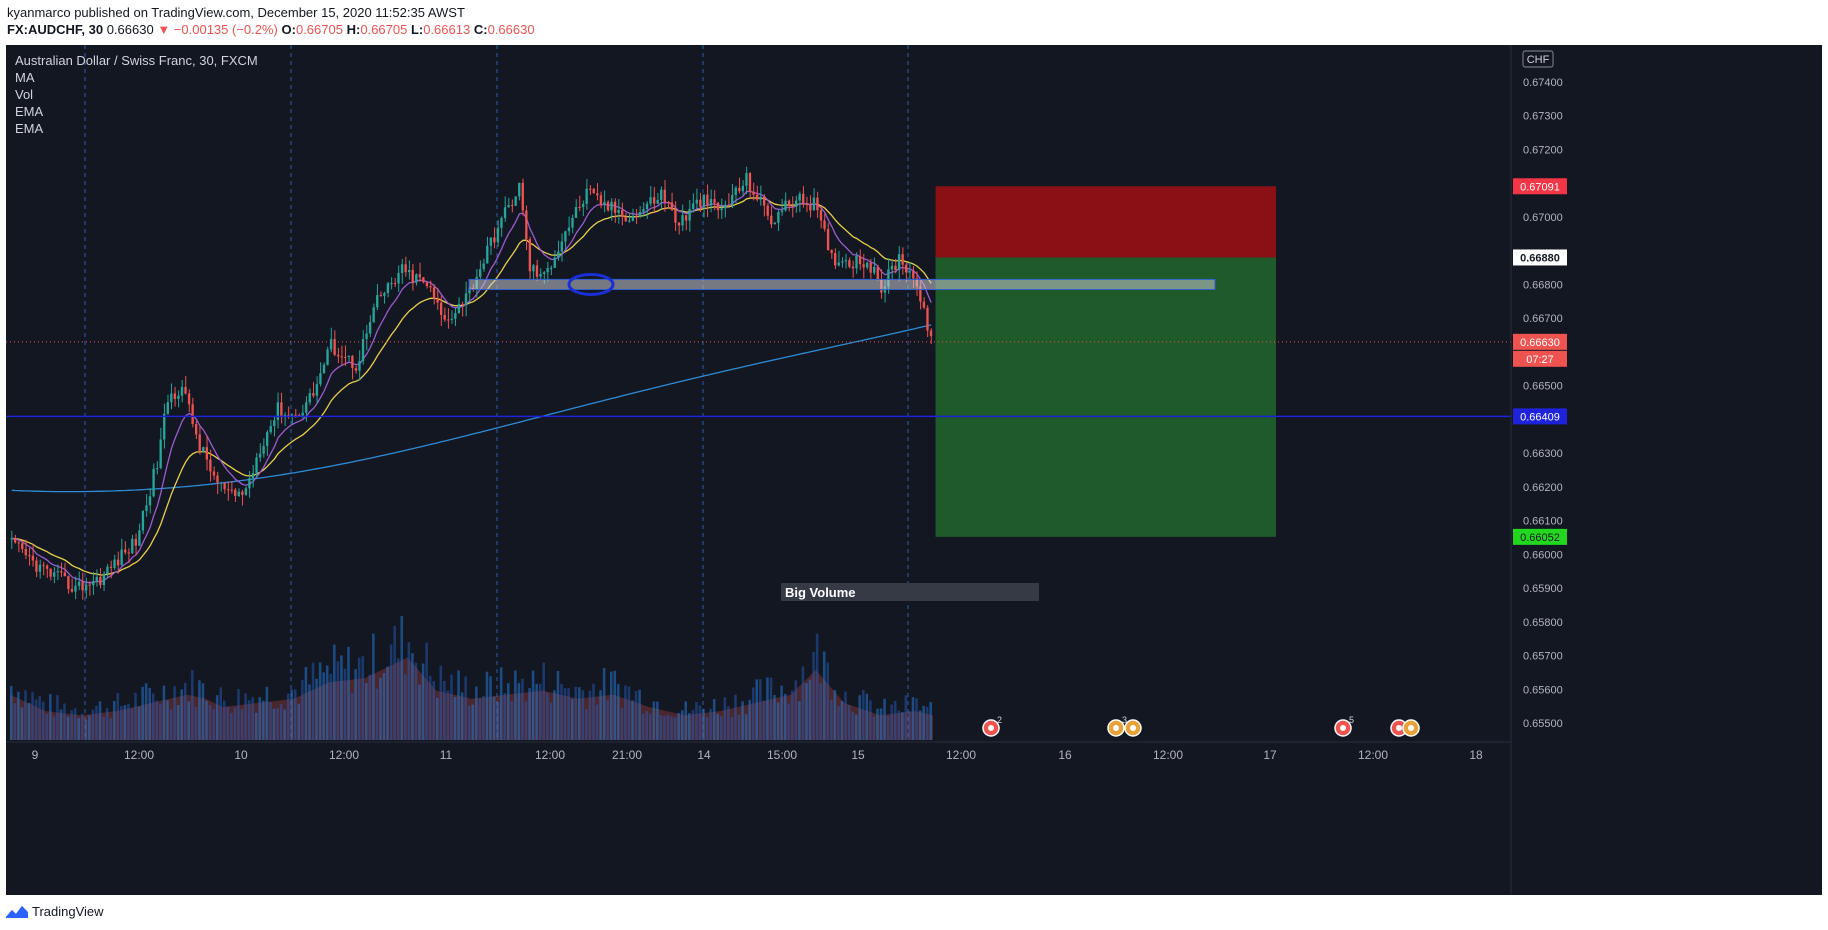 The image size is (1828, 930). I want to click on legend-item-ema: EMA, so click(29, 111).